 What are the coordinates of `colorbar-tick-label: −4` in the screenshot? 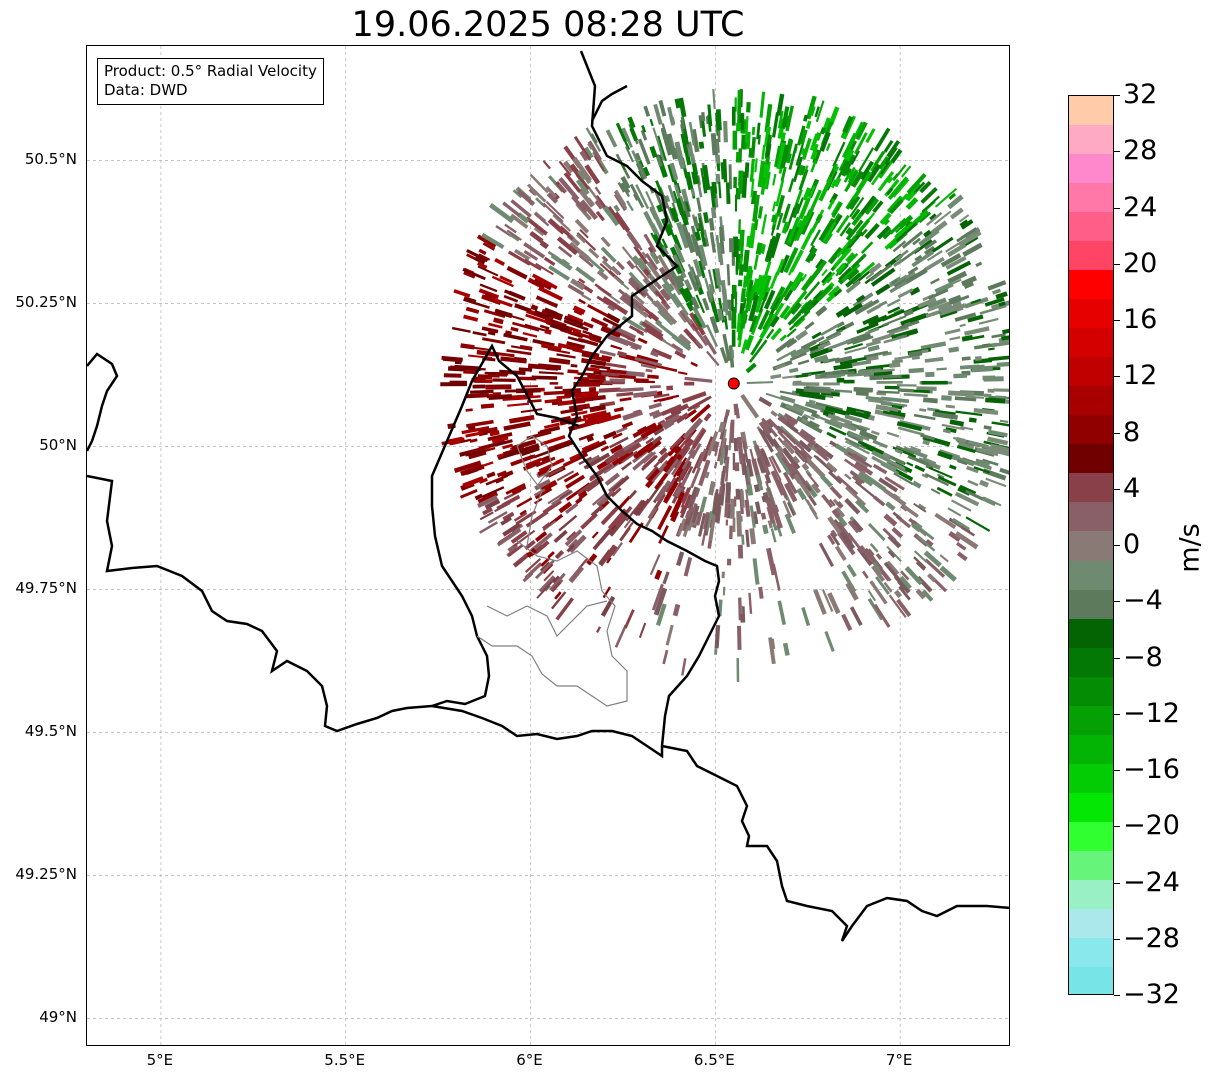 It's located at (1143, 601).